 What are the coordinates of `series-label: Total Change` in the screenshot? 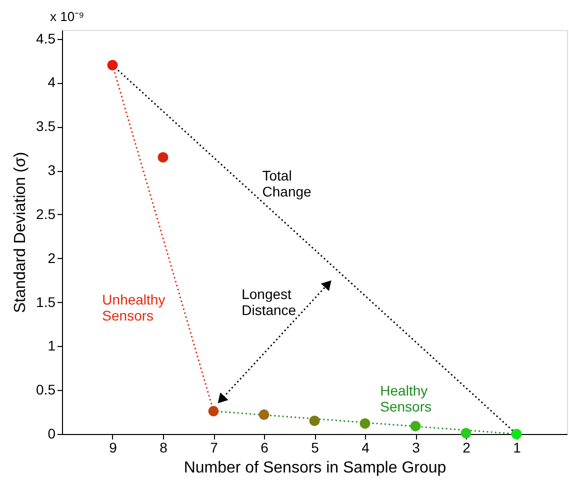 It's located at (287, 183).